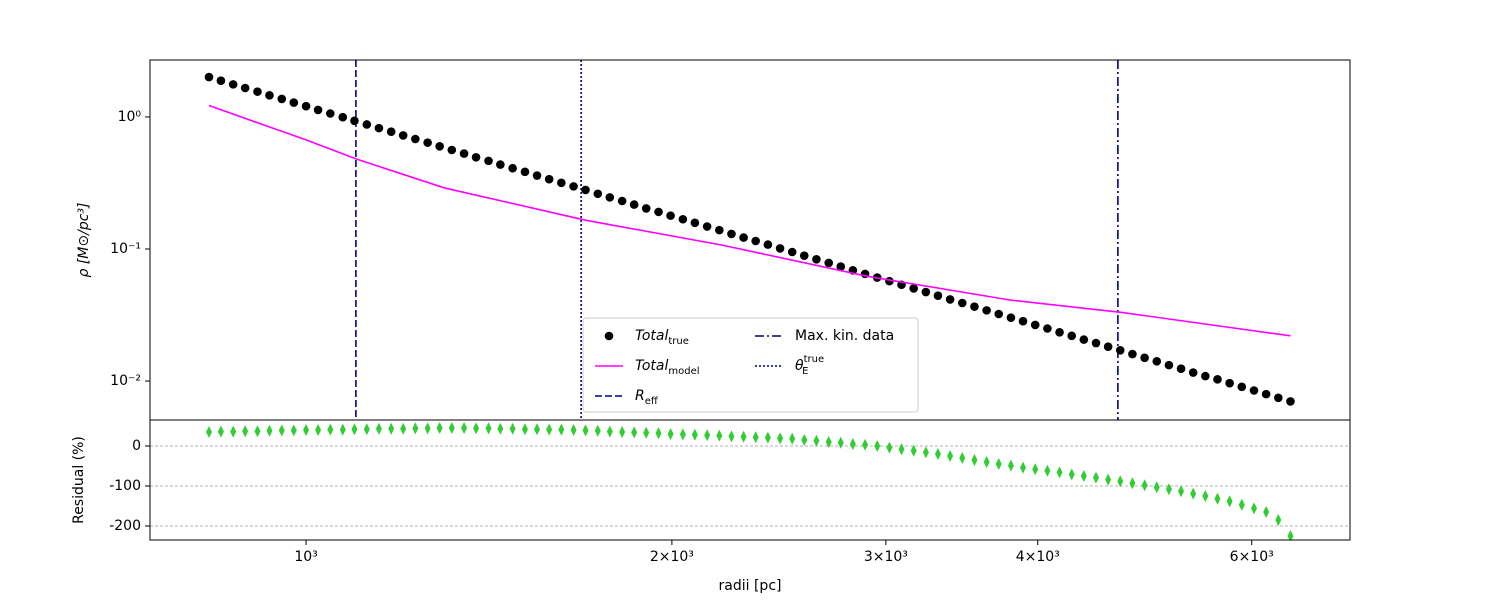 The image size is (1500, 600). What do you see at coordinates (750, 365) in the screenshot?
I see `legend-box` at bounding box center [750, 365].